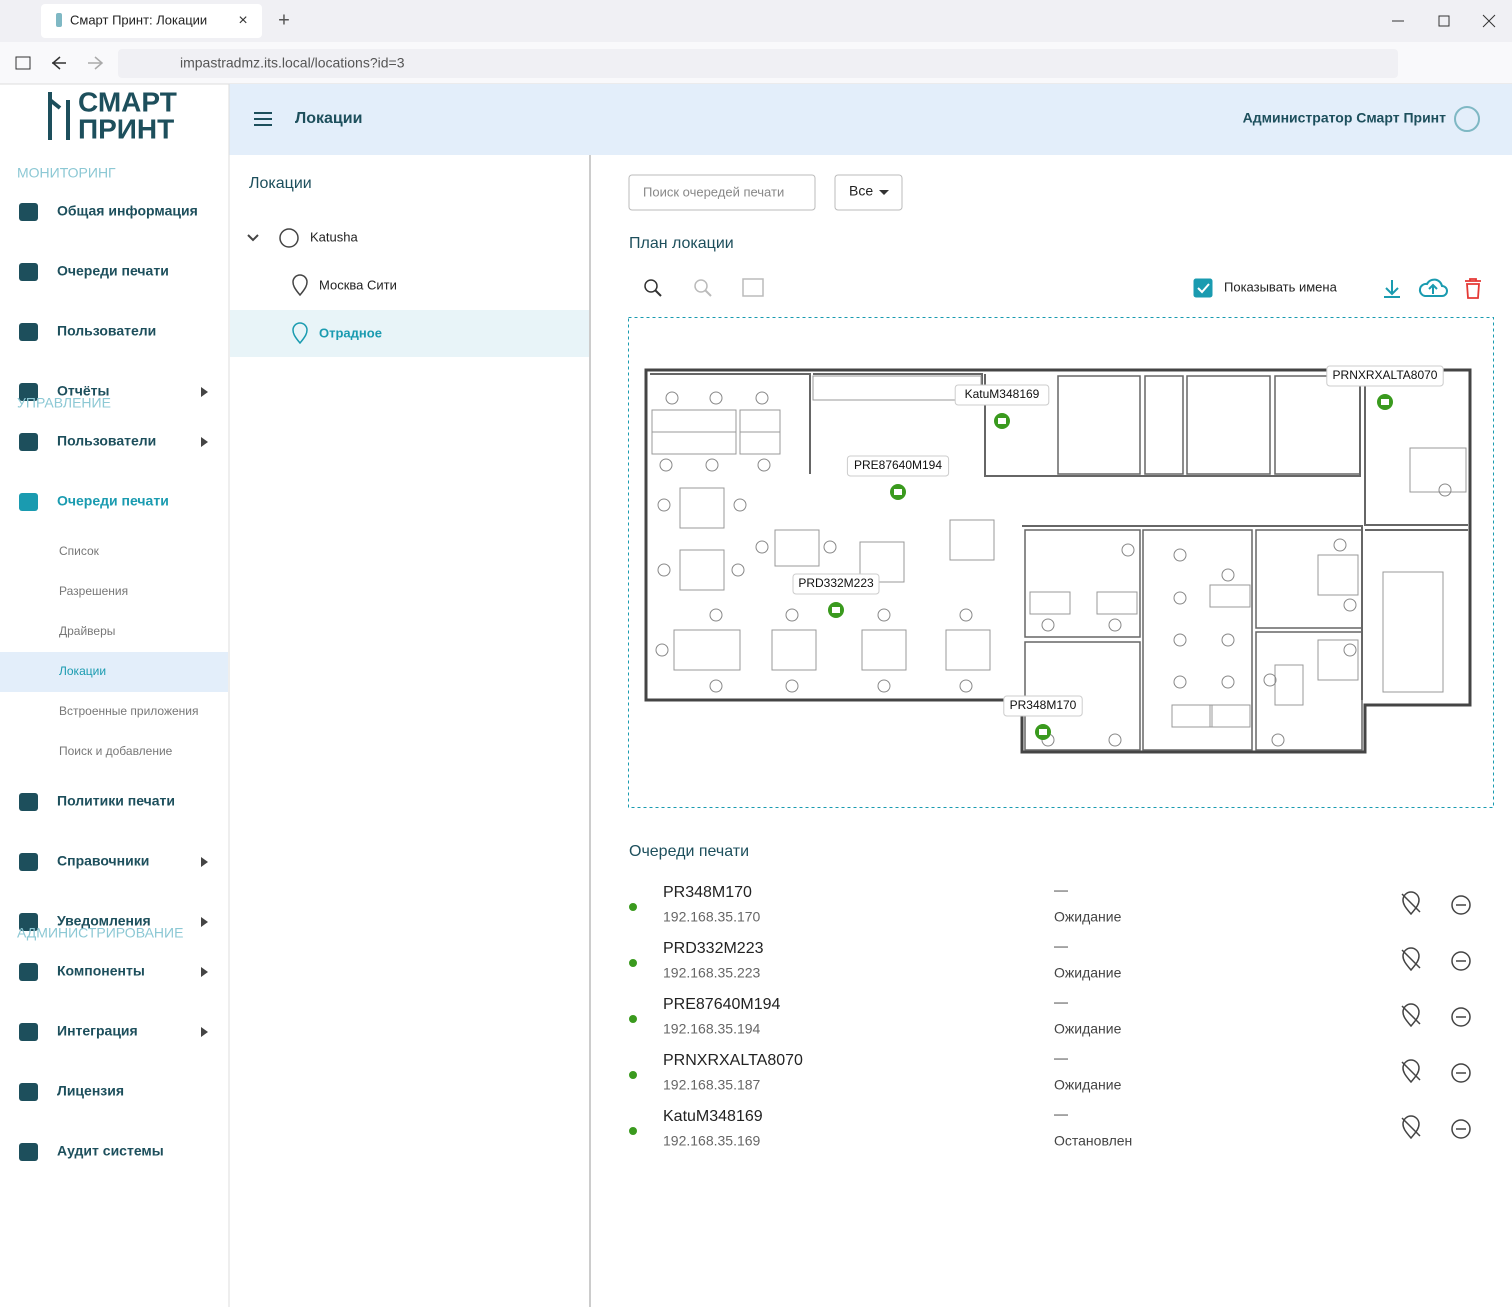 This screenshot has width=1512, height=1307. What do you see at coordinates (1309, 579) in the screenshot?
I see `room` at bounding box center [1309, 579].